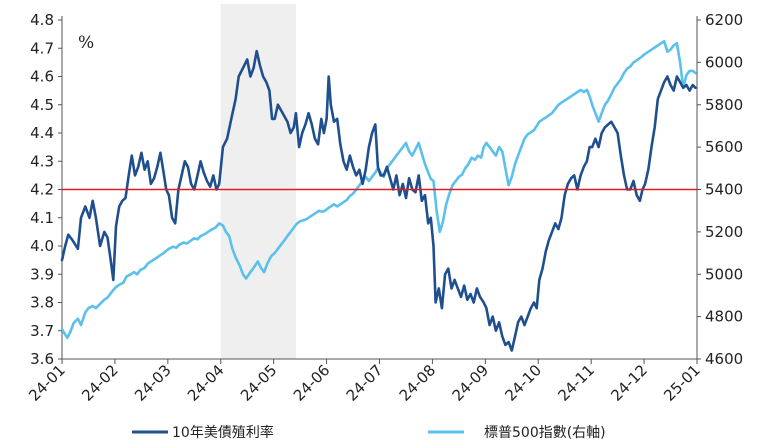  Describe the element at coordinates (42, 303) in the screenshot. I see `left-axis-tick-label: 3.8` at that location.